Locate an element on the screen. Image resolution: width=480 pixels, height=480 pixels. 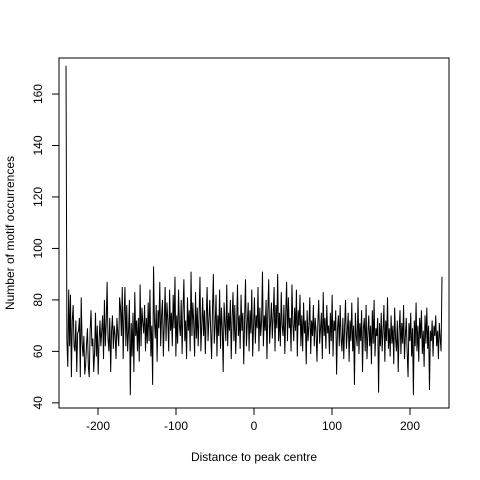
x-tick-label: 100 is located at coordinates (332, 426).